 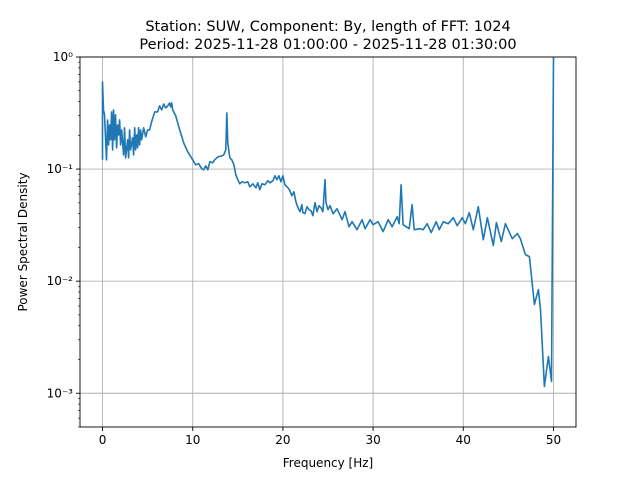 What do you see at coordinates (192, 440) in the screenshot?
I see `x-tick-label: 10` at bounding box center [192, 440].